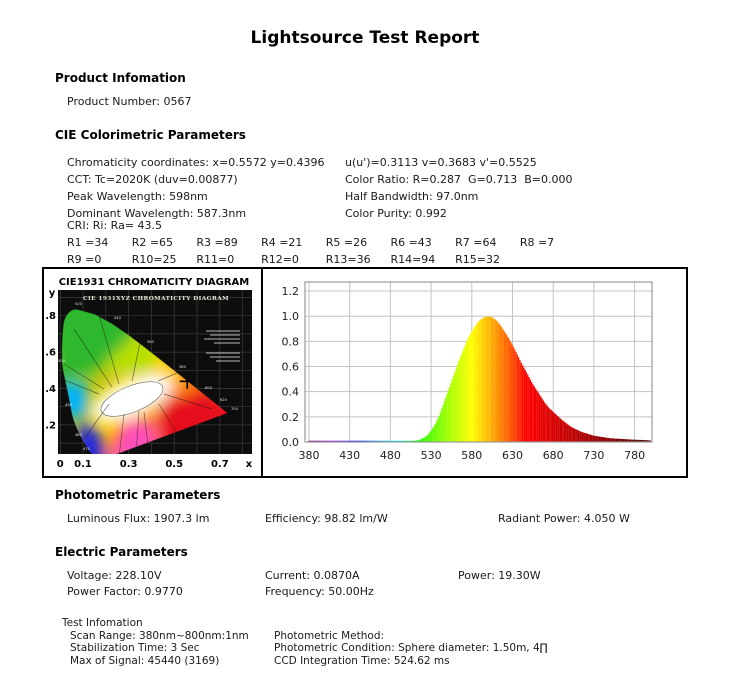 The image size is (730, 692). What do you see at coordinates (157, 213) in the screenshot?
I see `colorimetric-left-value: Dominant Wavelength: 587.3nm` at bounding box center [157, 213].